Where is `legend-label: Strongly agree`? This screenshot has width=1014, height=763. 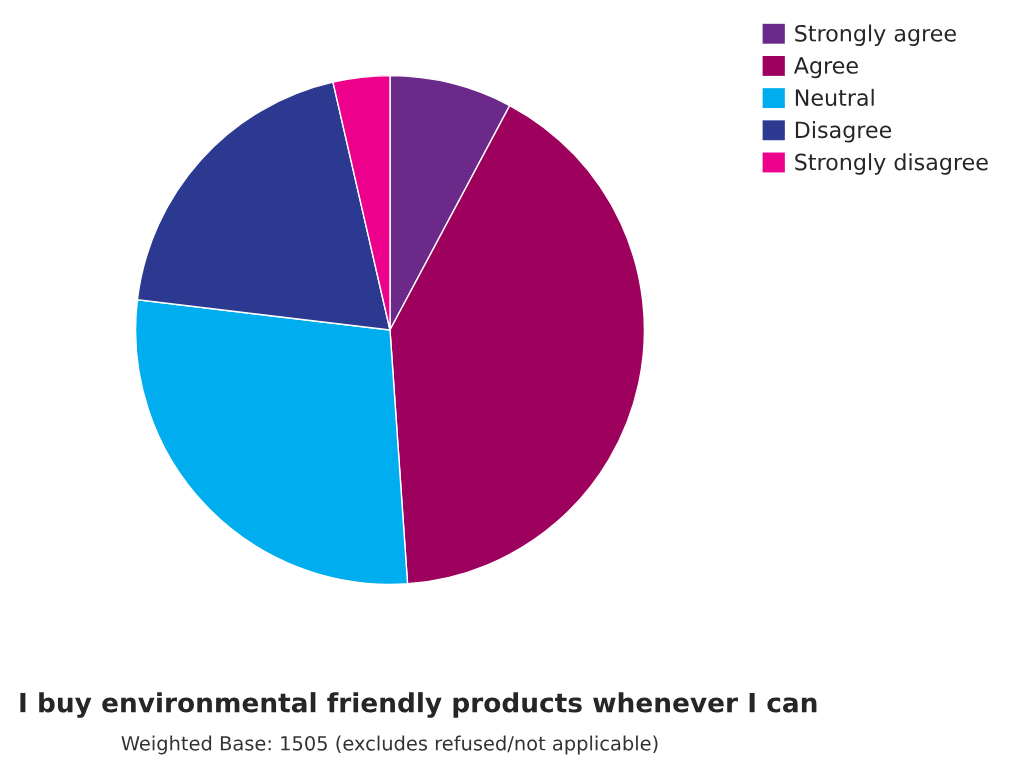 legend-label: Strongly agree is located at coordinates (875, 35).